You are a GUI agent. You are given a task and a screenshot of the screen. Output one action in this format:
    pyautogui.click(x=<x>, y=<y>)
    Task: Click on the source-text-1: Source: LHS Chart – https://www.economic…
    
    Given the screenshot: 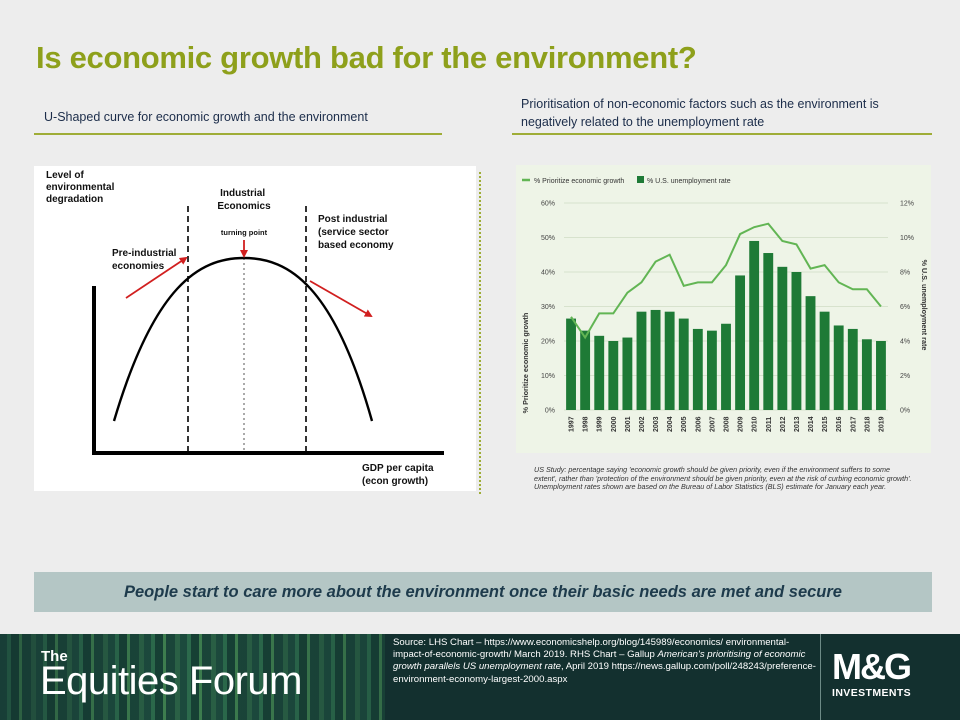 What is the action you would take?
    pyautogui.click(x=591, y=649)
    